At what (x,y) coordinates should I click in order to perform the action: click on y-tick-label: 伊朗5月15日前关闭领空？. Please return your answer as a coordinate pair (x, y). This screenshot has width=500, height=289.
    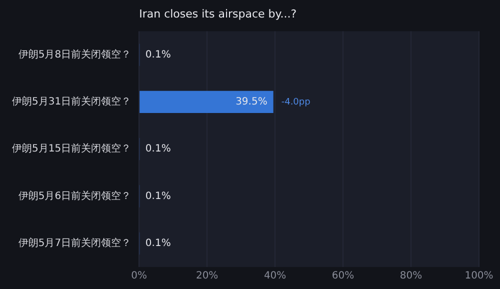
    Looking at the image, I should click on (72, 148).